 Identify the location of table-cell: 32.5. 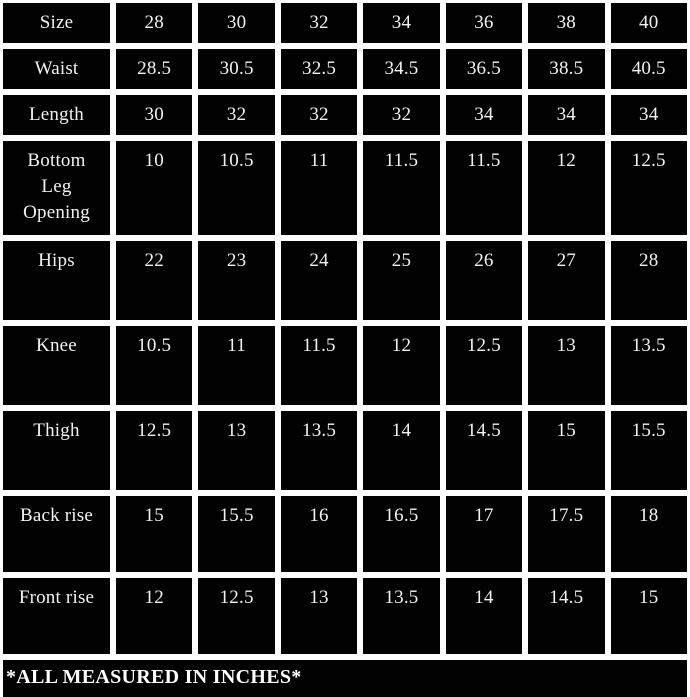
(319, 69).